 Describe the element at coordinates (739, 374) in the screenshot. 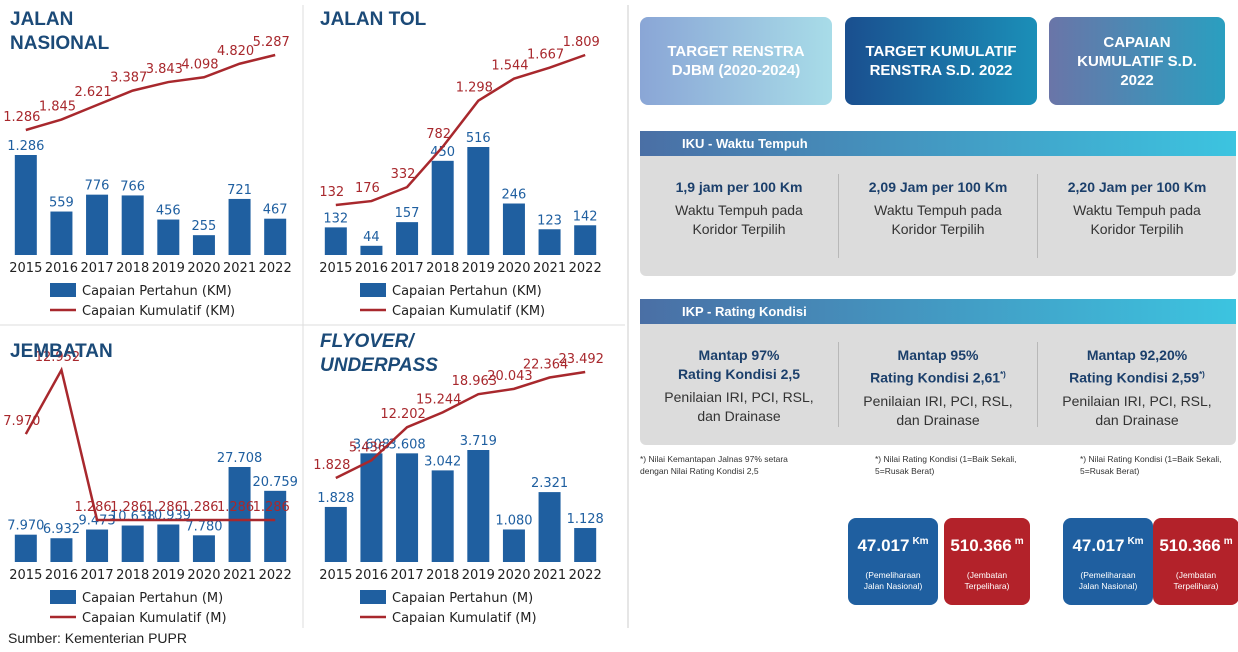

I see `indicator-sub: Rating Kondisi 2,5` at that location.